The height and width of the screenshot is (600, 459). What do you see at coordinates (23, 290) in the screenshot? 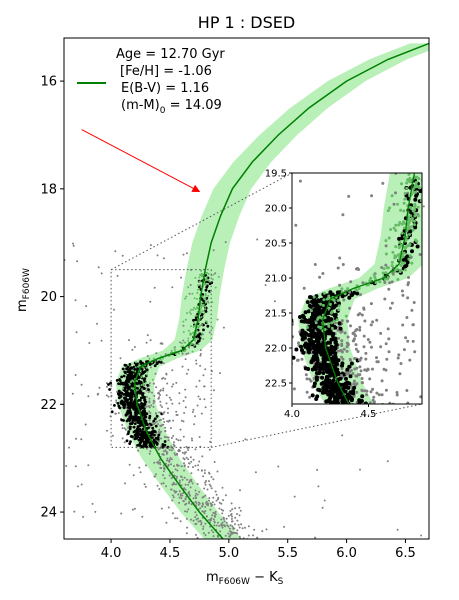
I see `y-axis-label: mF606W` at bounding box center [23, 290].